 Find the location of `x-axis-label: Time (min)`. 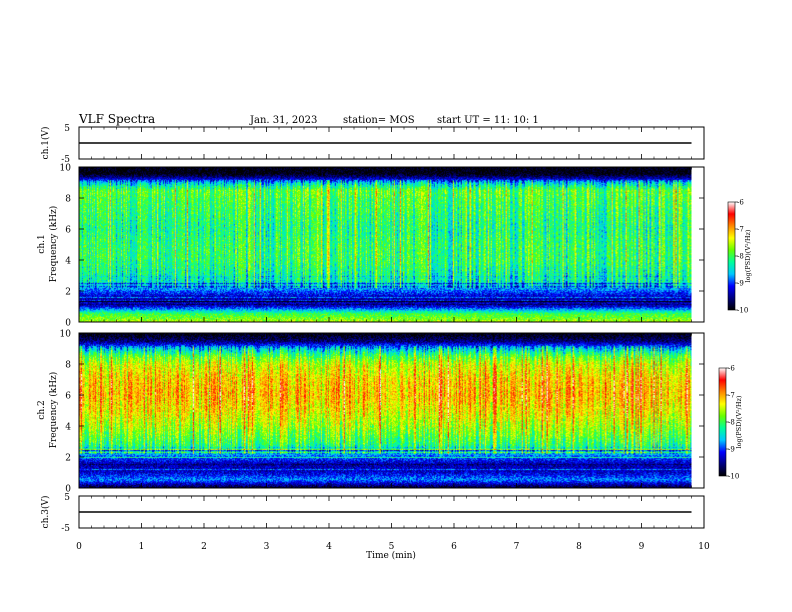

x-axis-label: Time (min) is located at coordinates (391, 555).